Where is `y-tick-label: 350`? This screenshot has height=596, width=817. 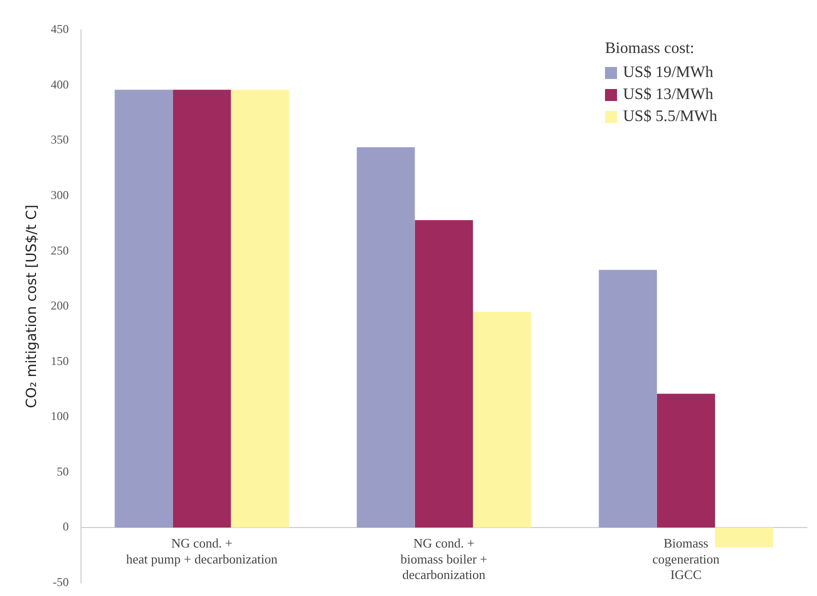
y-tick-label: 350 is located at coordinates (59, 139).